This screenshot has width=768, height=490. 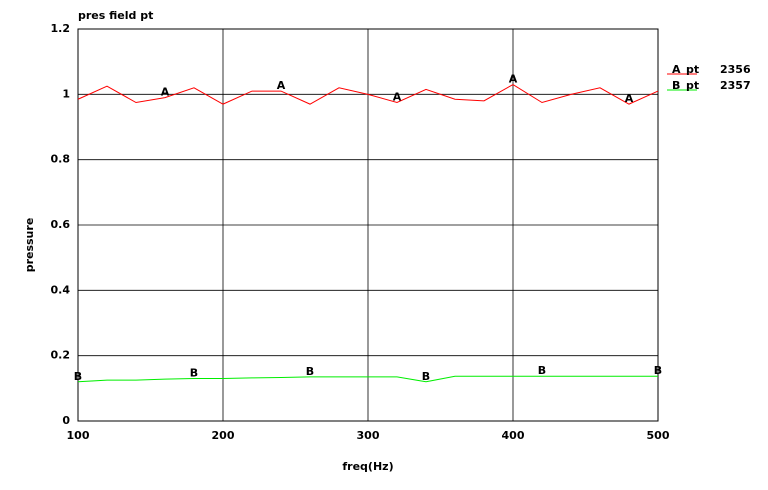 What do you see at coordinates (735, 69) in the screenshot?
I see `legend-id: 2356` at bounding box center [735, 69].